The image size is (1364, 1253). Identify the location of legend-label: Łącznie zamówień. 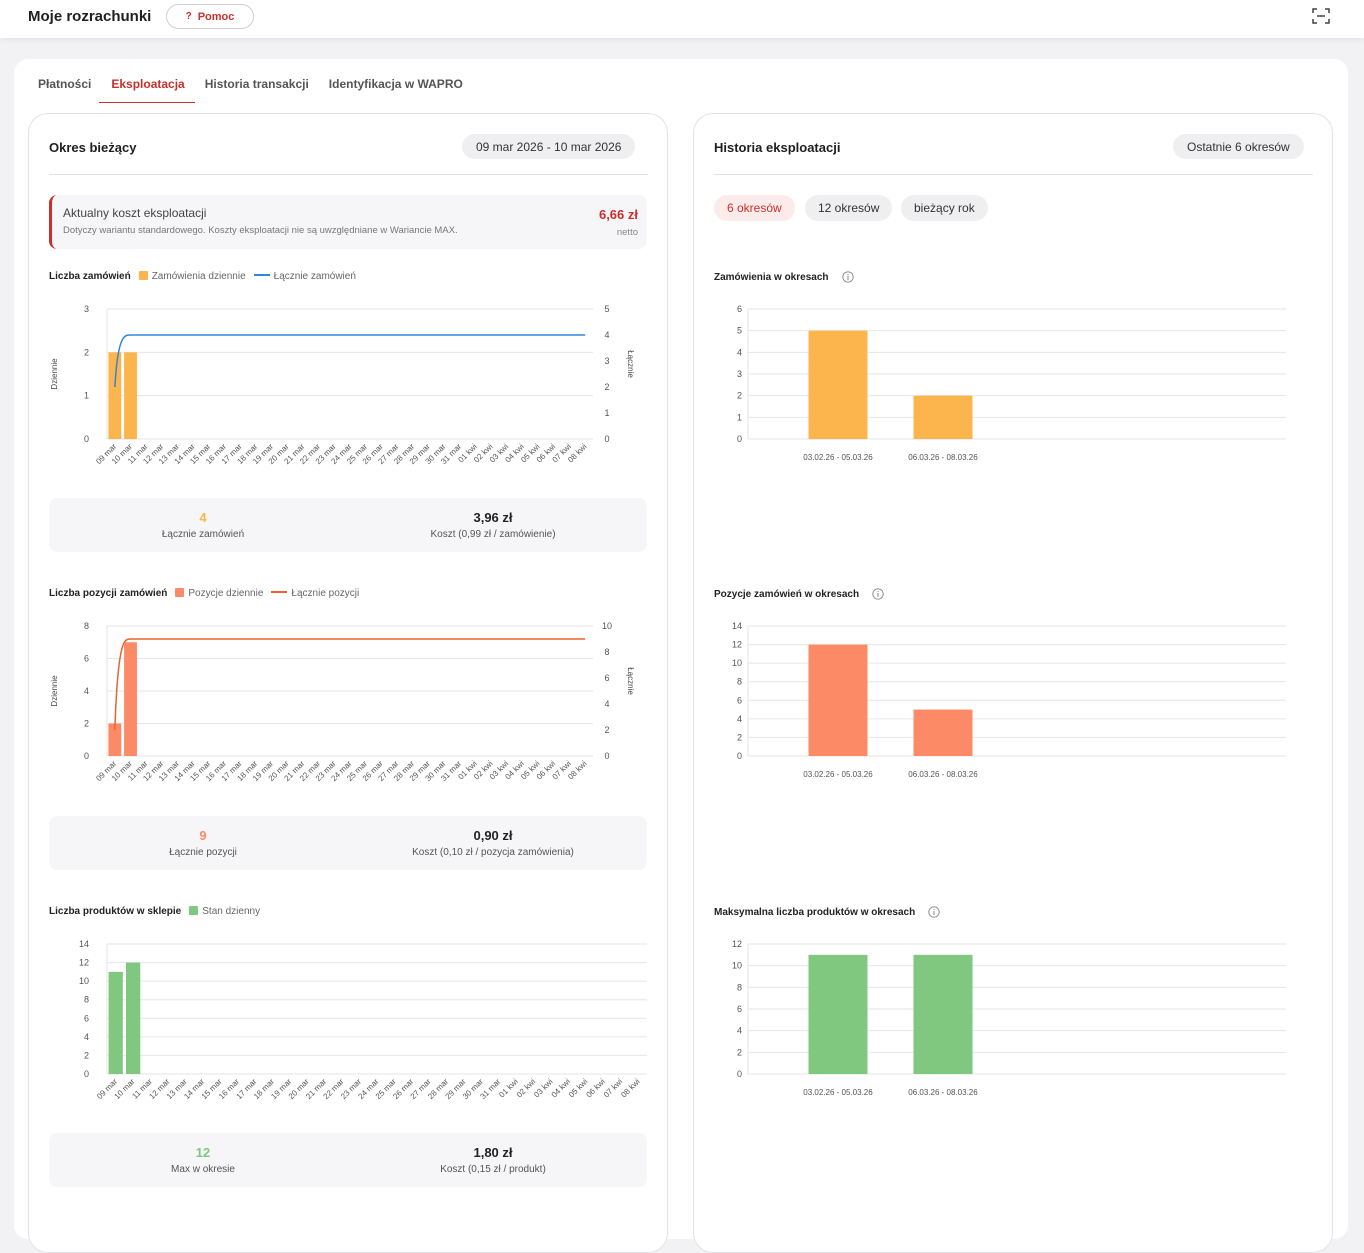
(314, 276).